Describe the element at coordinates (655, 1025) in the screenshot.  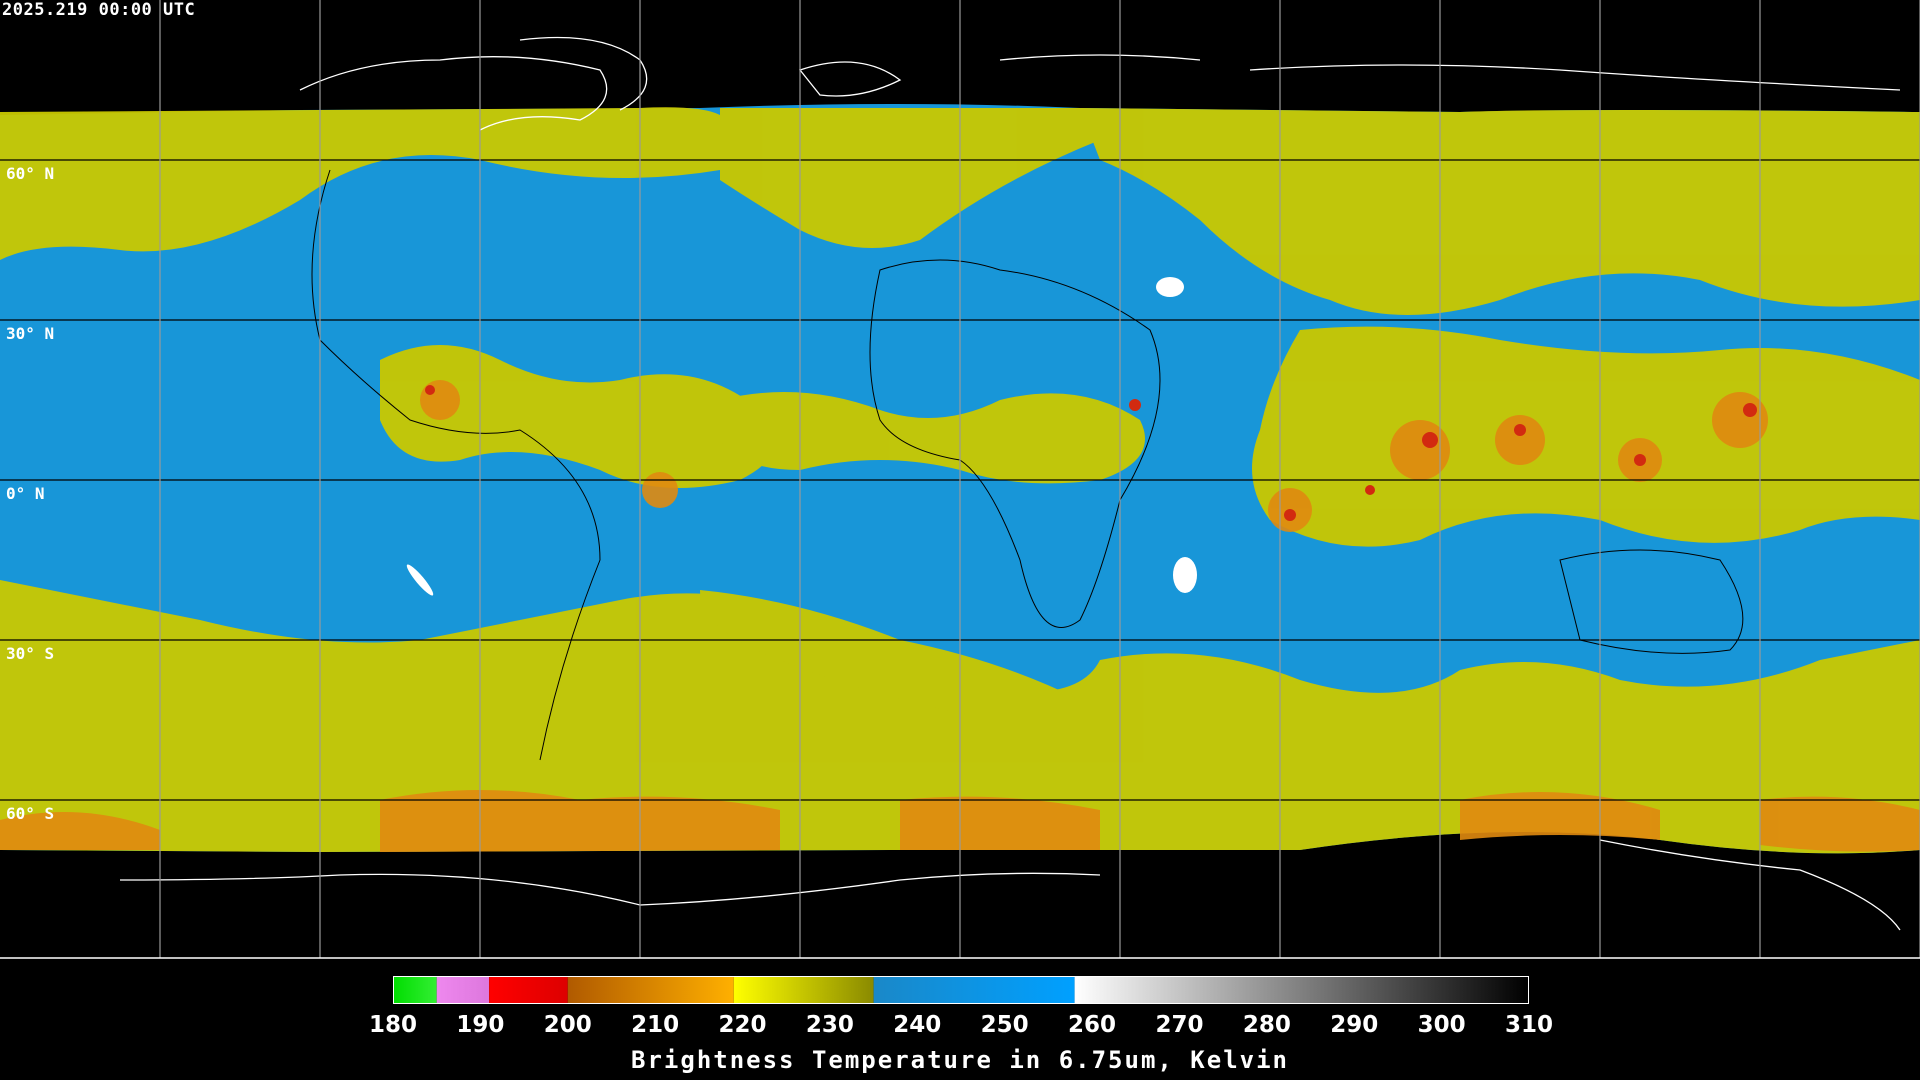
I see `colorbar-tick-label: 210` at that location.